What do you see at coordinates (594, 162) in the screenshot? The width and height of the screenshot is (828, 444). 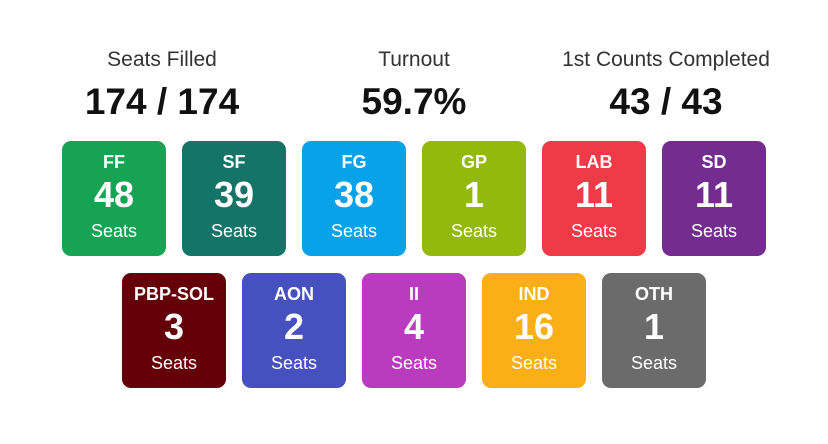 I see `party-abbr: LAB` at bounding box center [594, 162].